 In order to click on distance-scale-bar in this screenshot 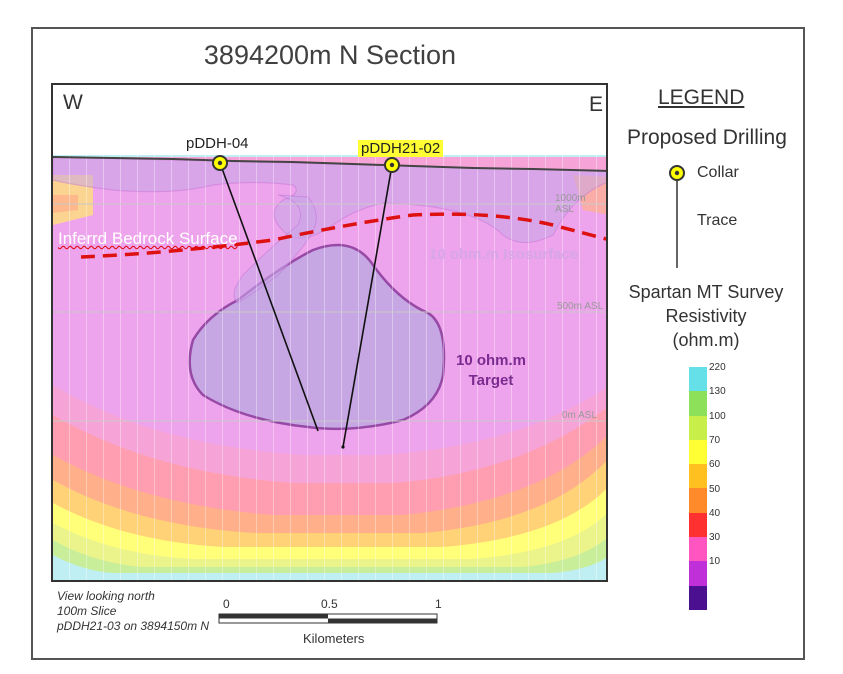, I will do `click(328, 618)`.